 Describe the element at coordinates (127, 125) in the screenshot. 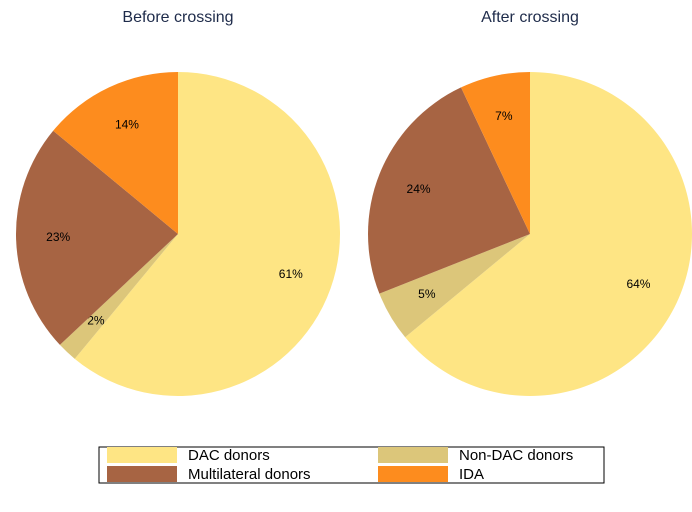

I see `value-label: 14%` at that location.